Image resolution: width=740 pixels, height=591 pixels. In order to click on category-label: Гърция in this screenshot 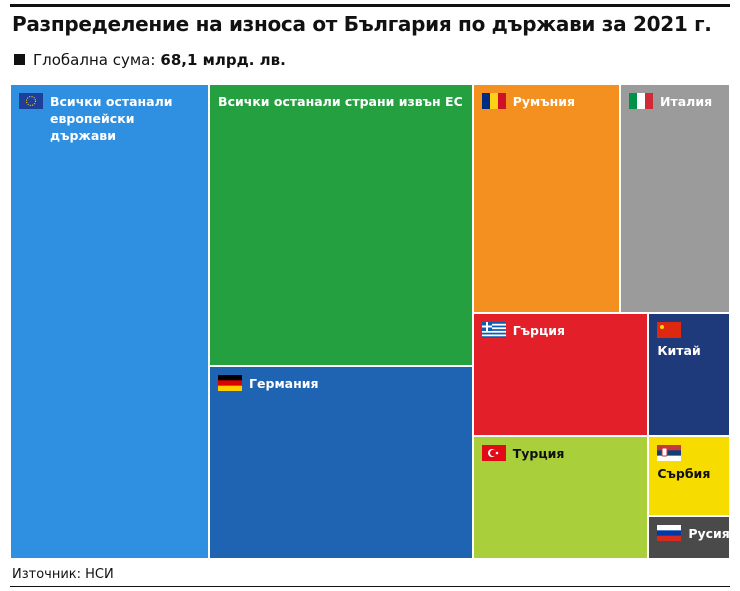, I will do `click(539, 330)`.